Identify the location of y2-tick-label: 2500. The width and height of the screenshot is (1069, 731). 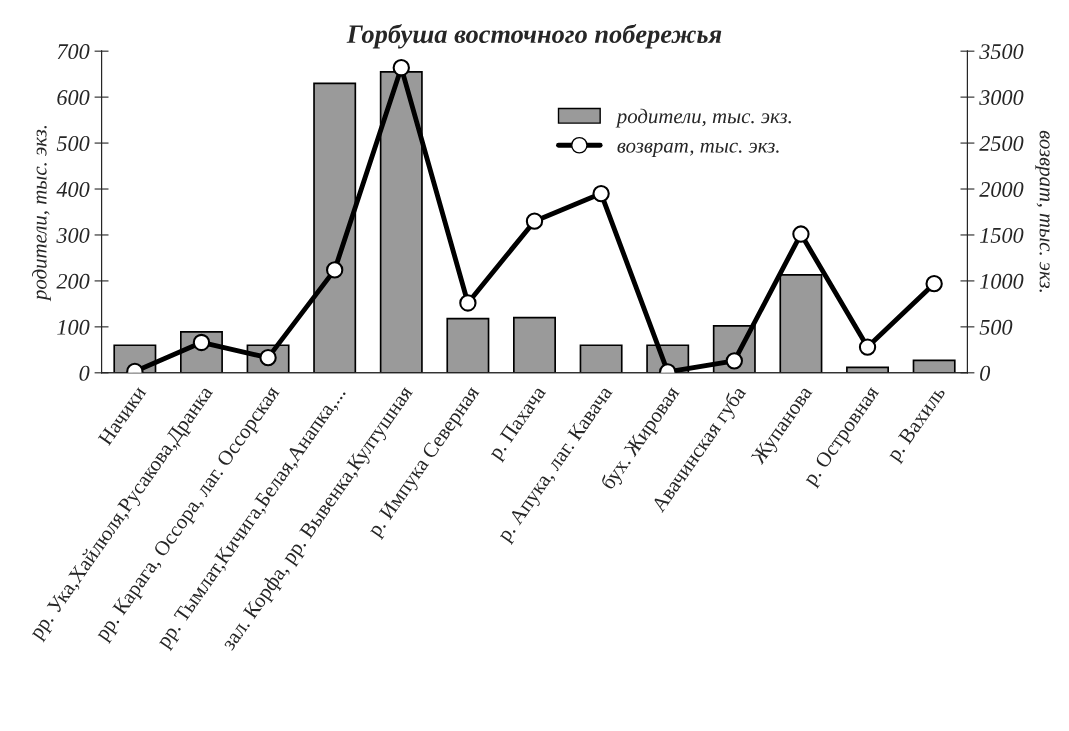
(1001, 143).